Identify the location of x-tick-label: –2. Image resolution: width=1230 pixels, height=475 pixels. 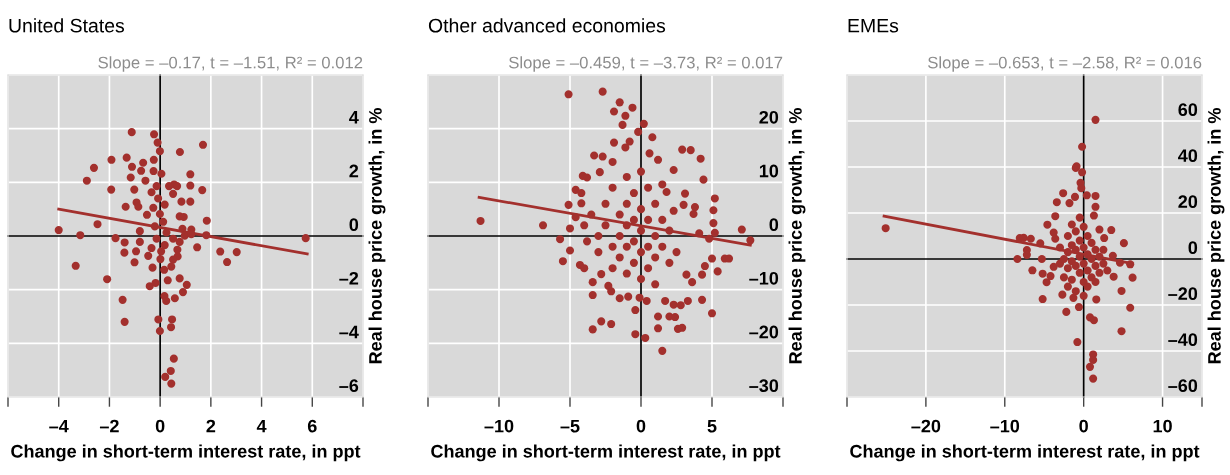
(109, 426).